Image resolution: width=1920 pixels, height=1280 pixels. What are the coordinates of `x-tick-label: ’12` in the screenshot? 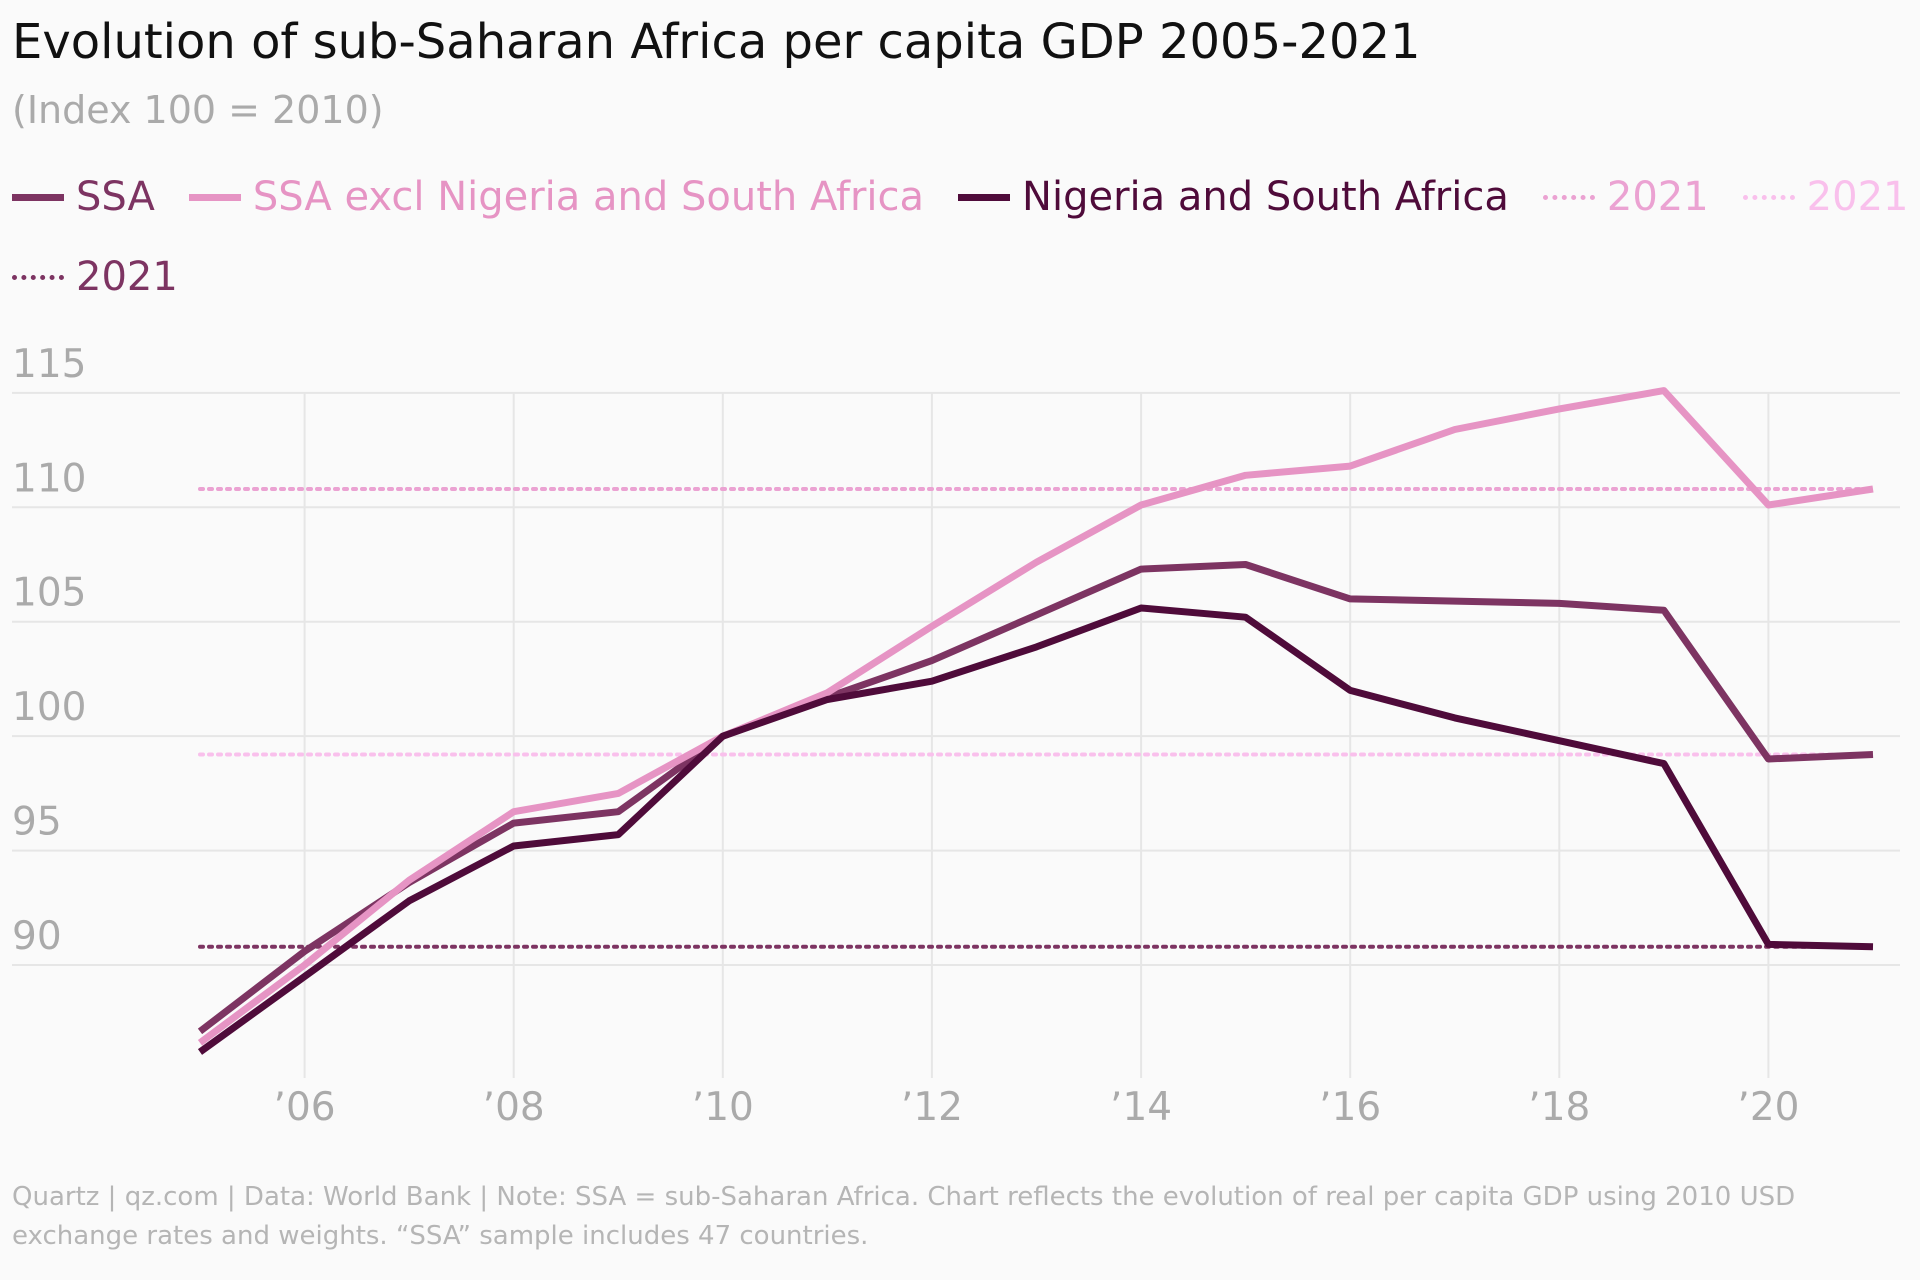 It's located at (932, 1107).